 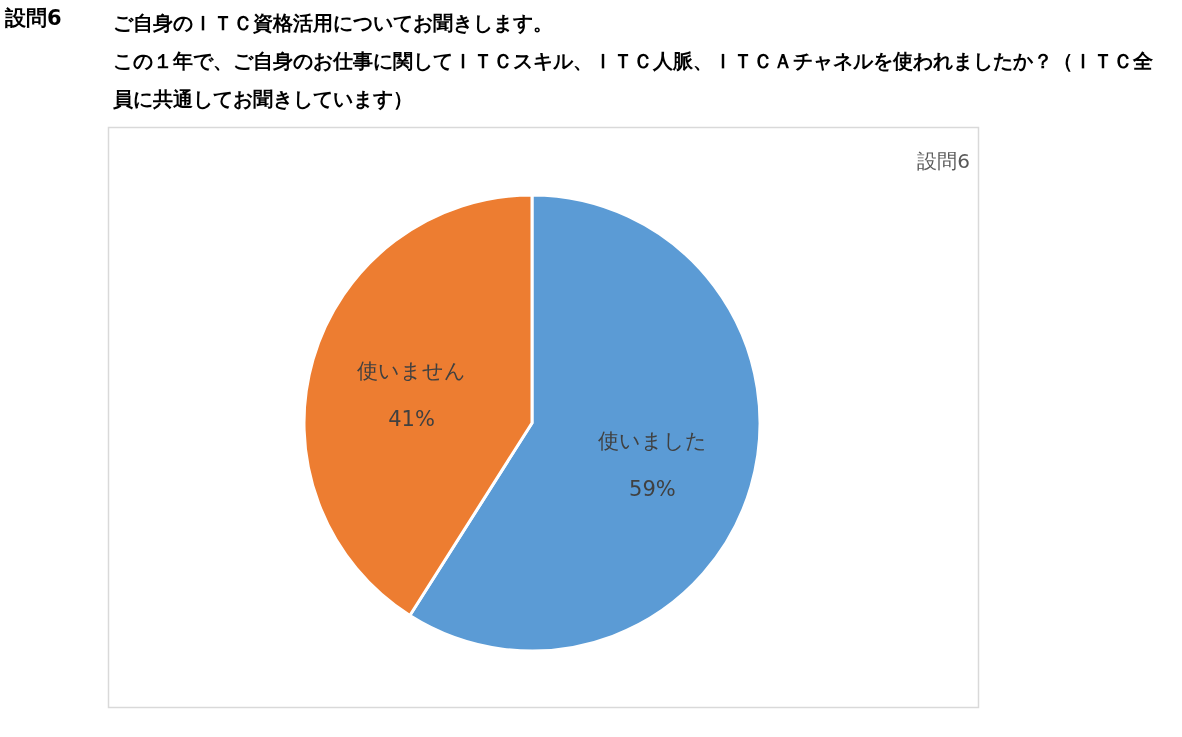 I want to click on text: この１年で、ご自身のお仕事に関してＩＴＣスキル、ＩＴＣ人脈、ＩＴＣＡチャネルを使われましたか？（ＩＴＣ全員に共通してお聞きしています）, so click(x=633, y=80).